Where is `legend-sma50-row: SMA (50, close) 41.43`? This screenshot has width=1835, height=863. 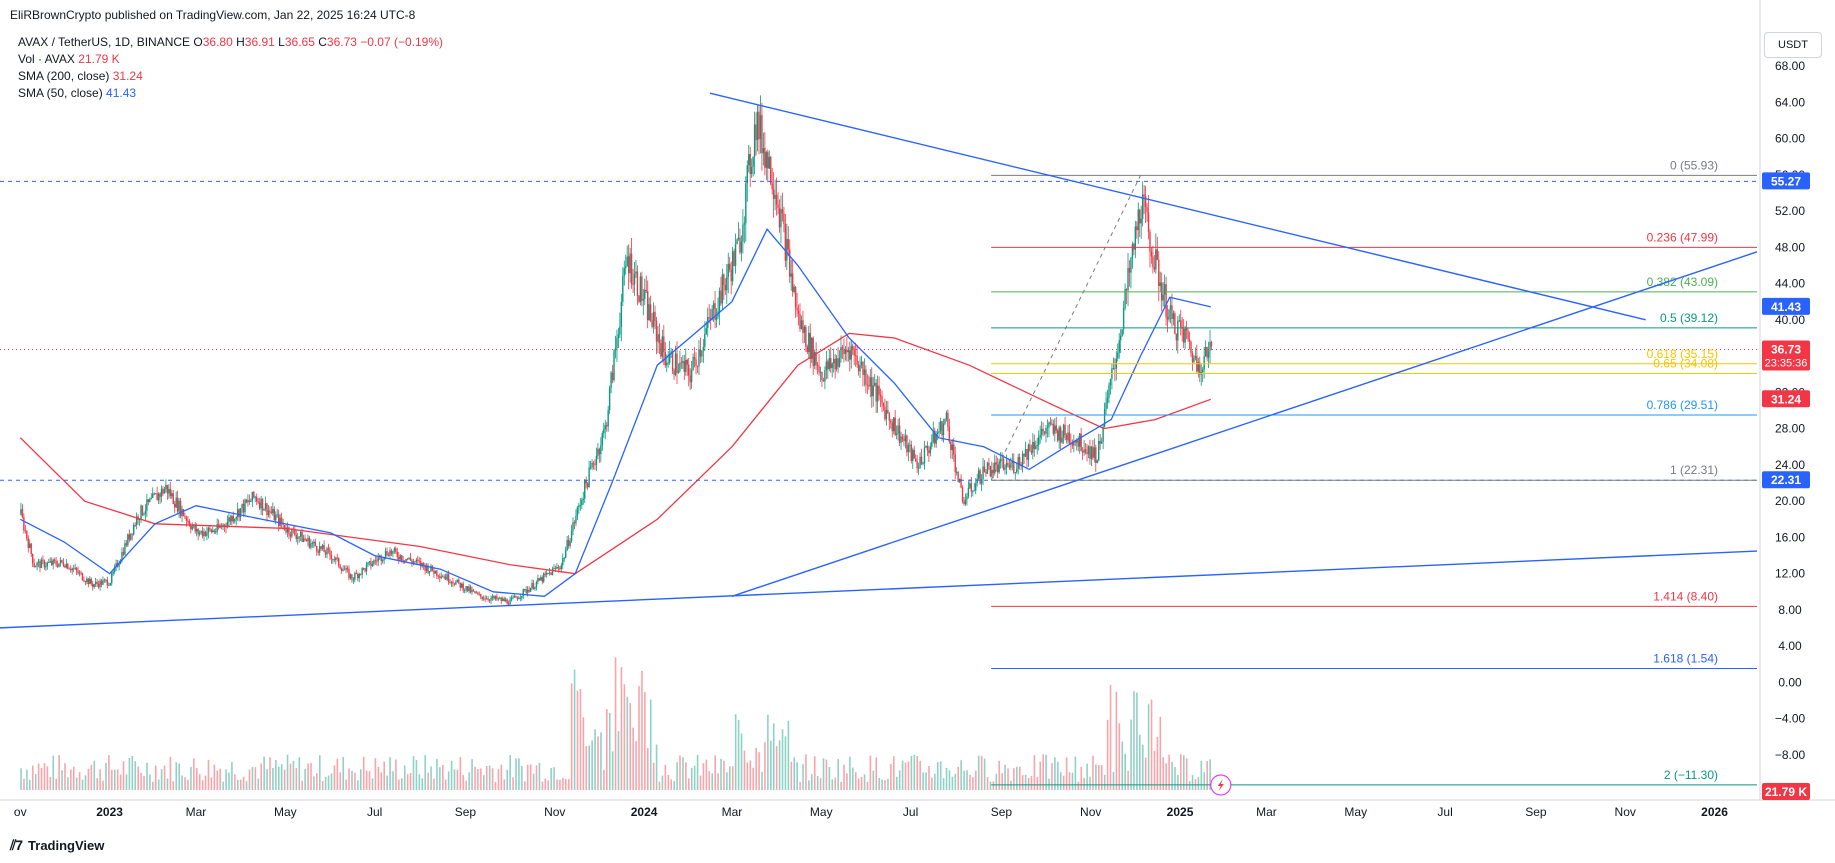
legend-sma50-row: SMA (50, close) 41.43 is located at coordinates (230, 93).